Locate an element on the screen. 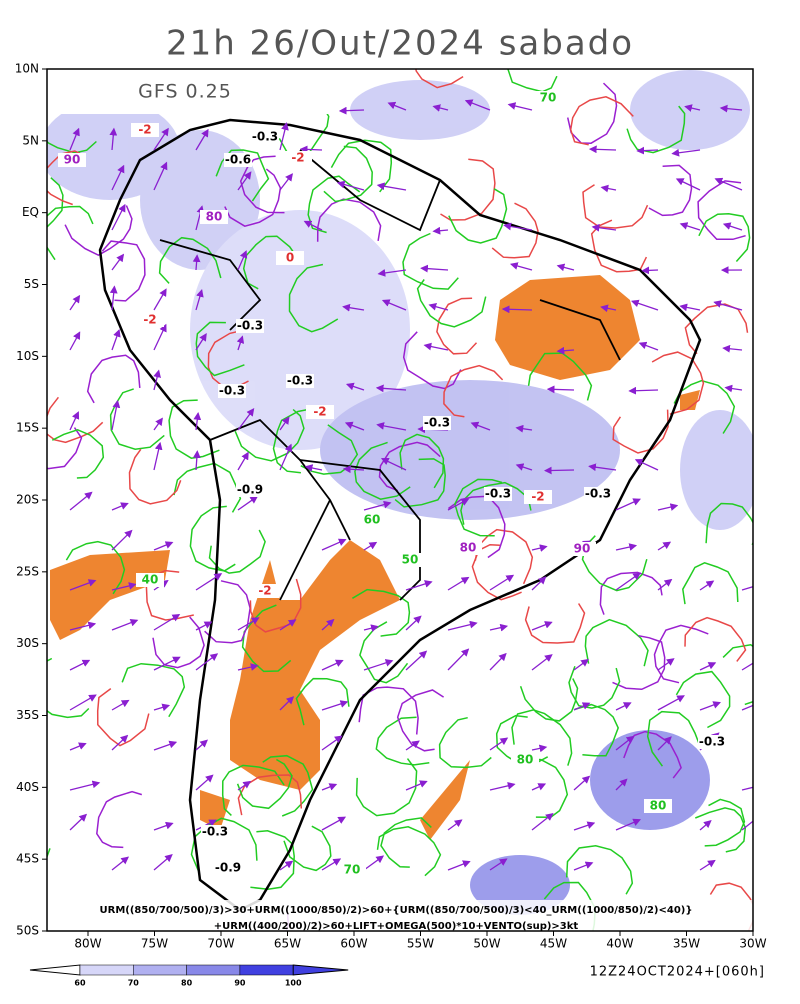 Image resolution: width=800 pixels, height=1004 pixels. lat-label: 10S is located at coordinates (27, 356).